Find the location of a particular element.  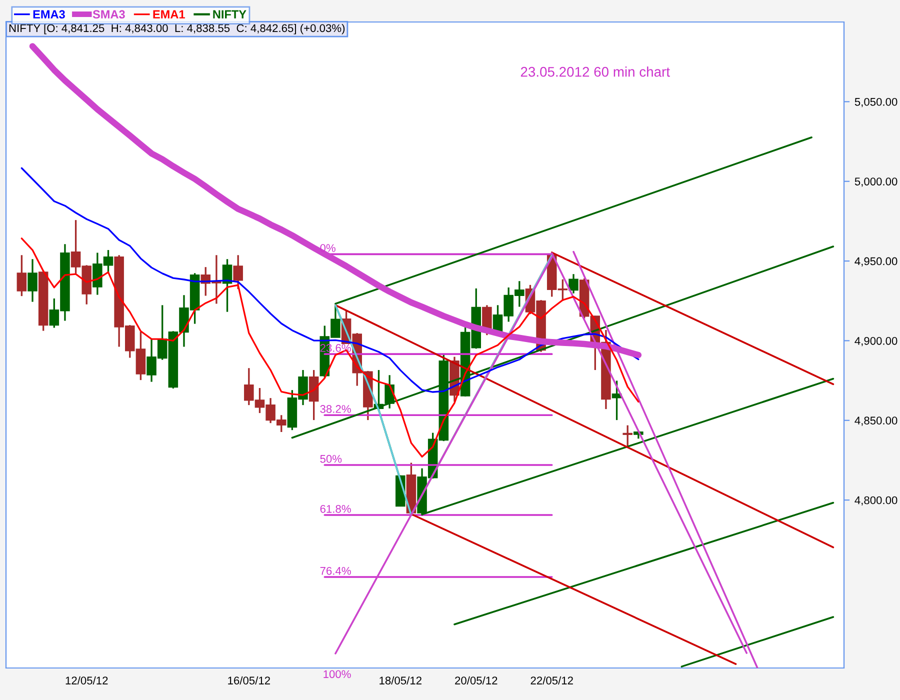

text: 100% is located at coordinates (337, 674).